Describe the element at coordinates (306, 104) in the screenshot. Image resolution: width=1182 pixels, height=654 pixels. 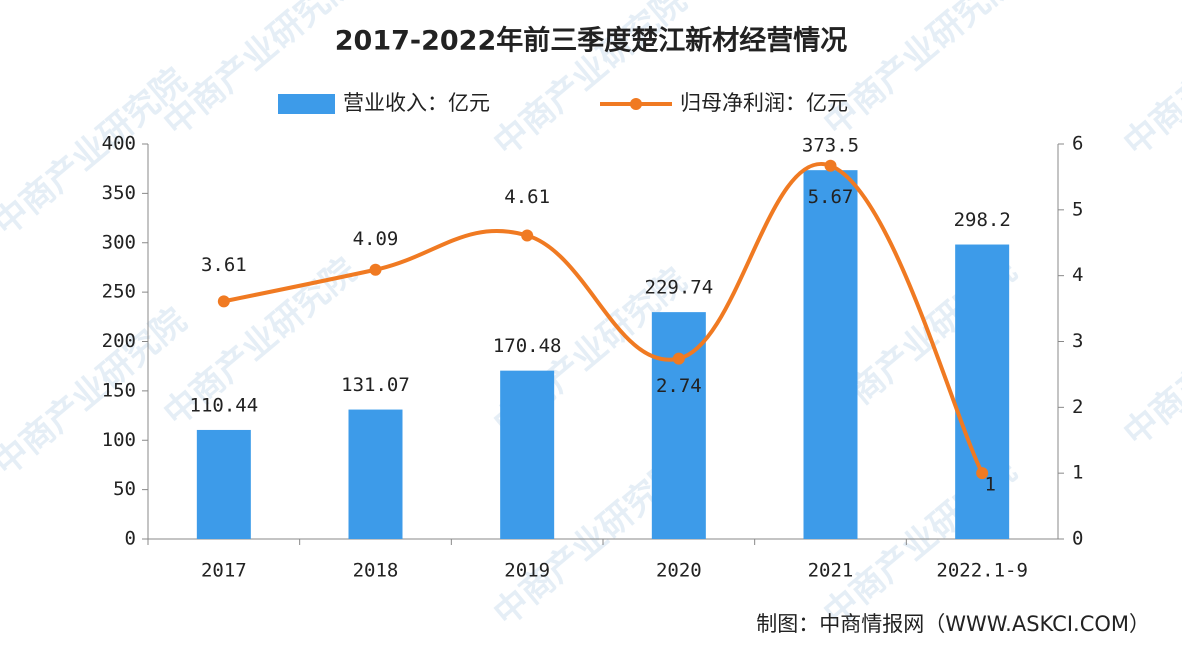
I see `legend-swatch-bar` at that location.